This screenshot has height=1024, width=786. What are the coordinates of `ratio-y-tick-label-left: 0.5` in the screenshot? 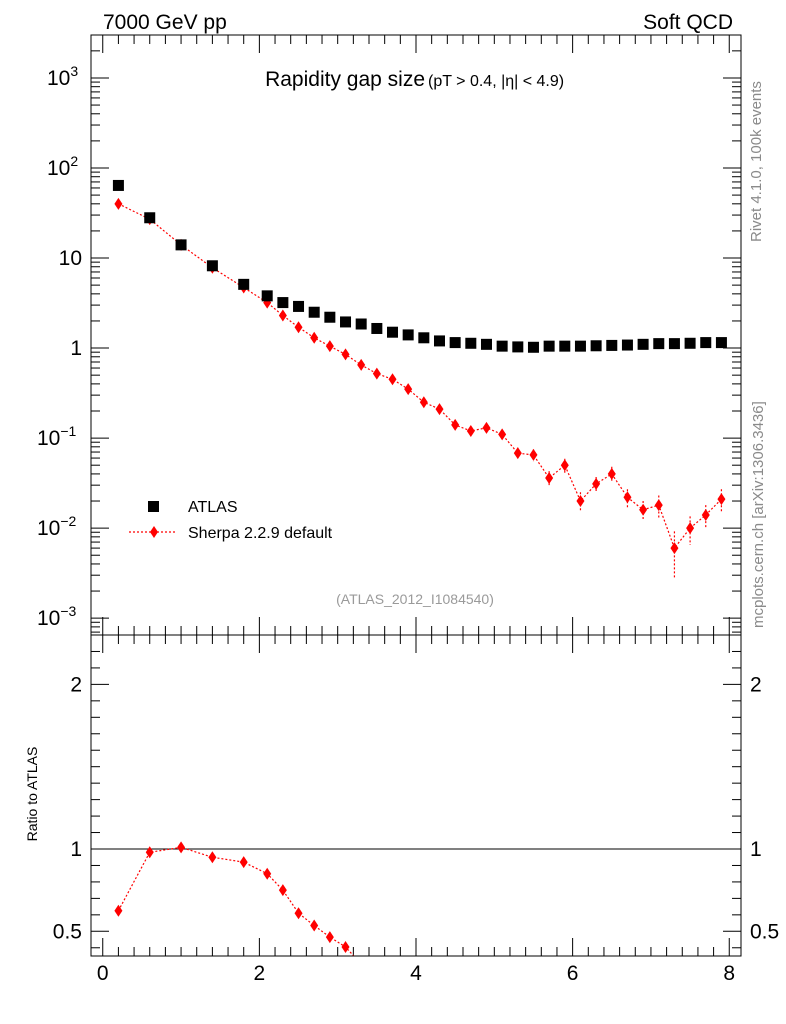 It's located at (67, 931).